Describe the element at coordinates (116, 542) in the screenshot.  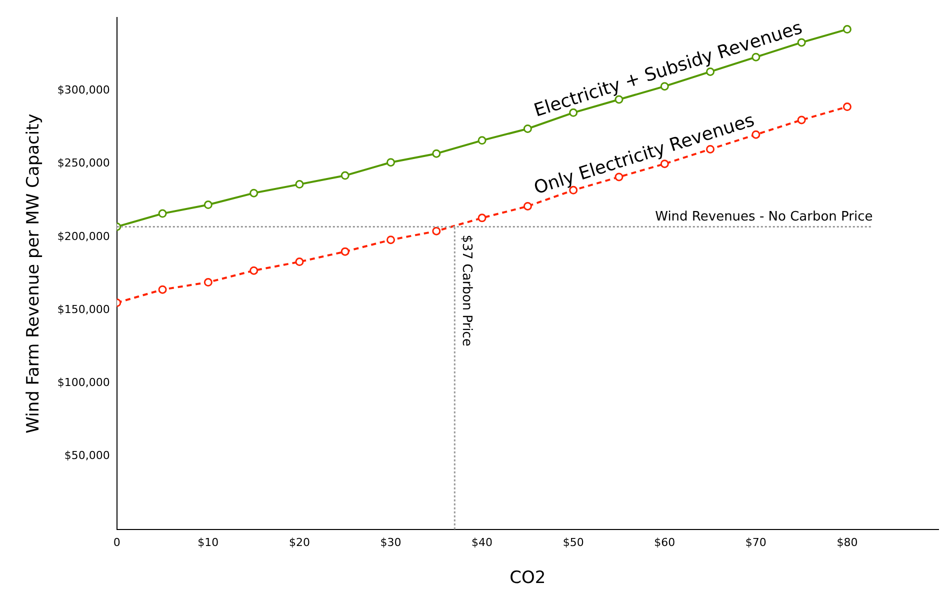
I see `x-tick-label: 0` at that location.